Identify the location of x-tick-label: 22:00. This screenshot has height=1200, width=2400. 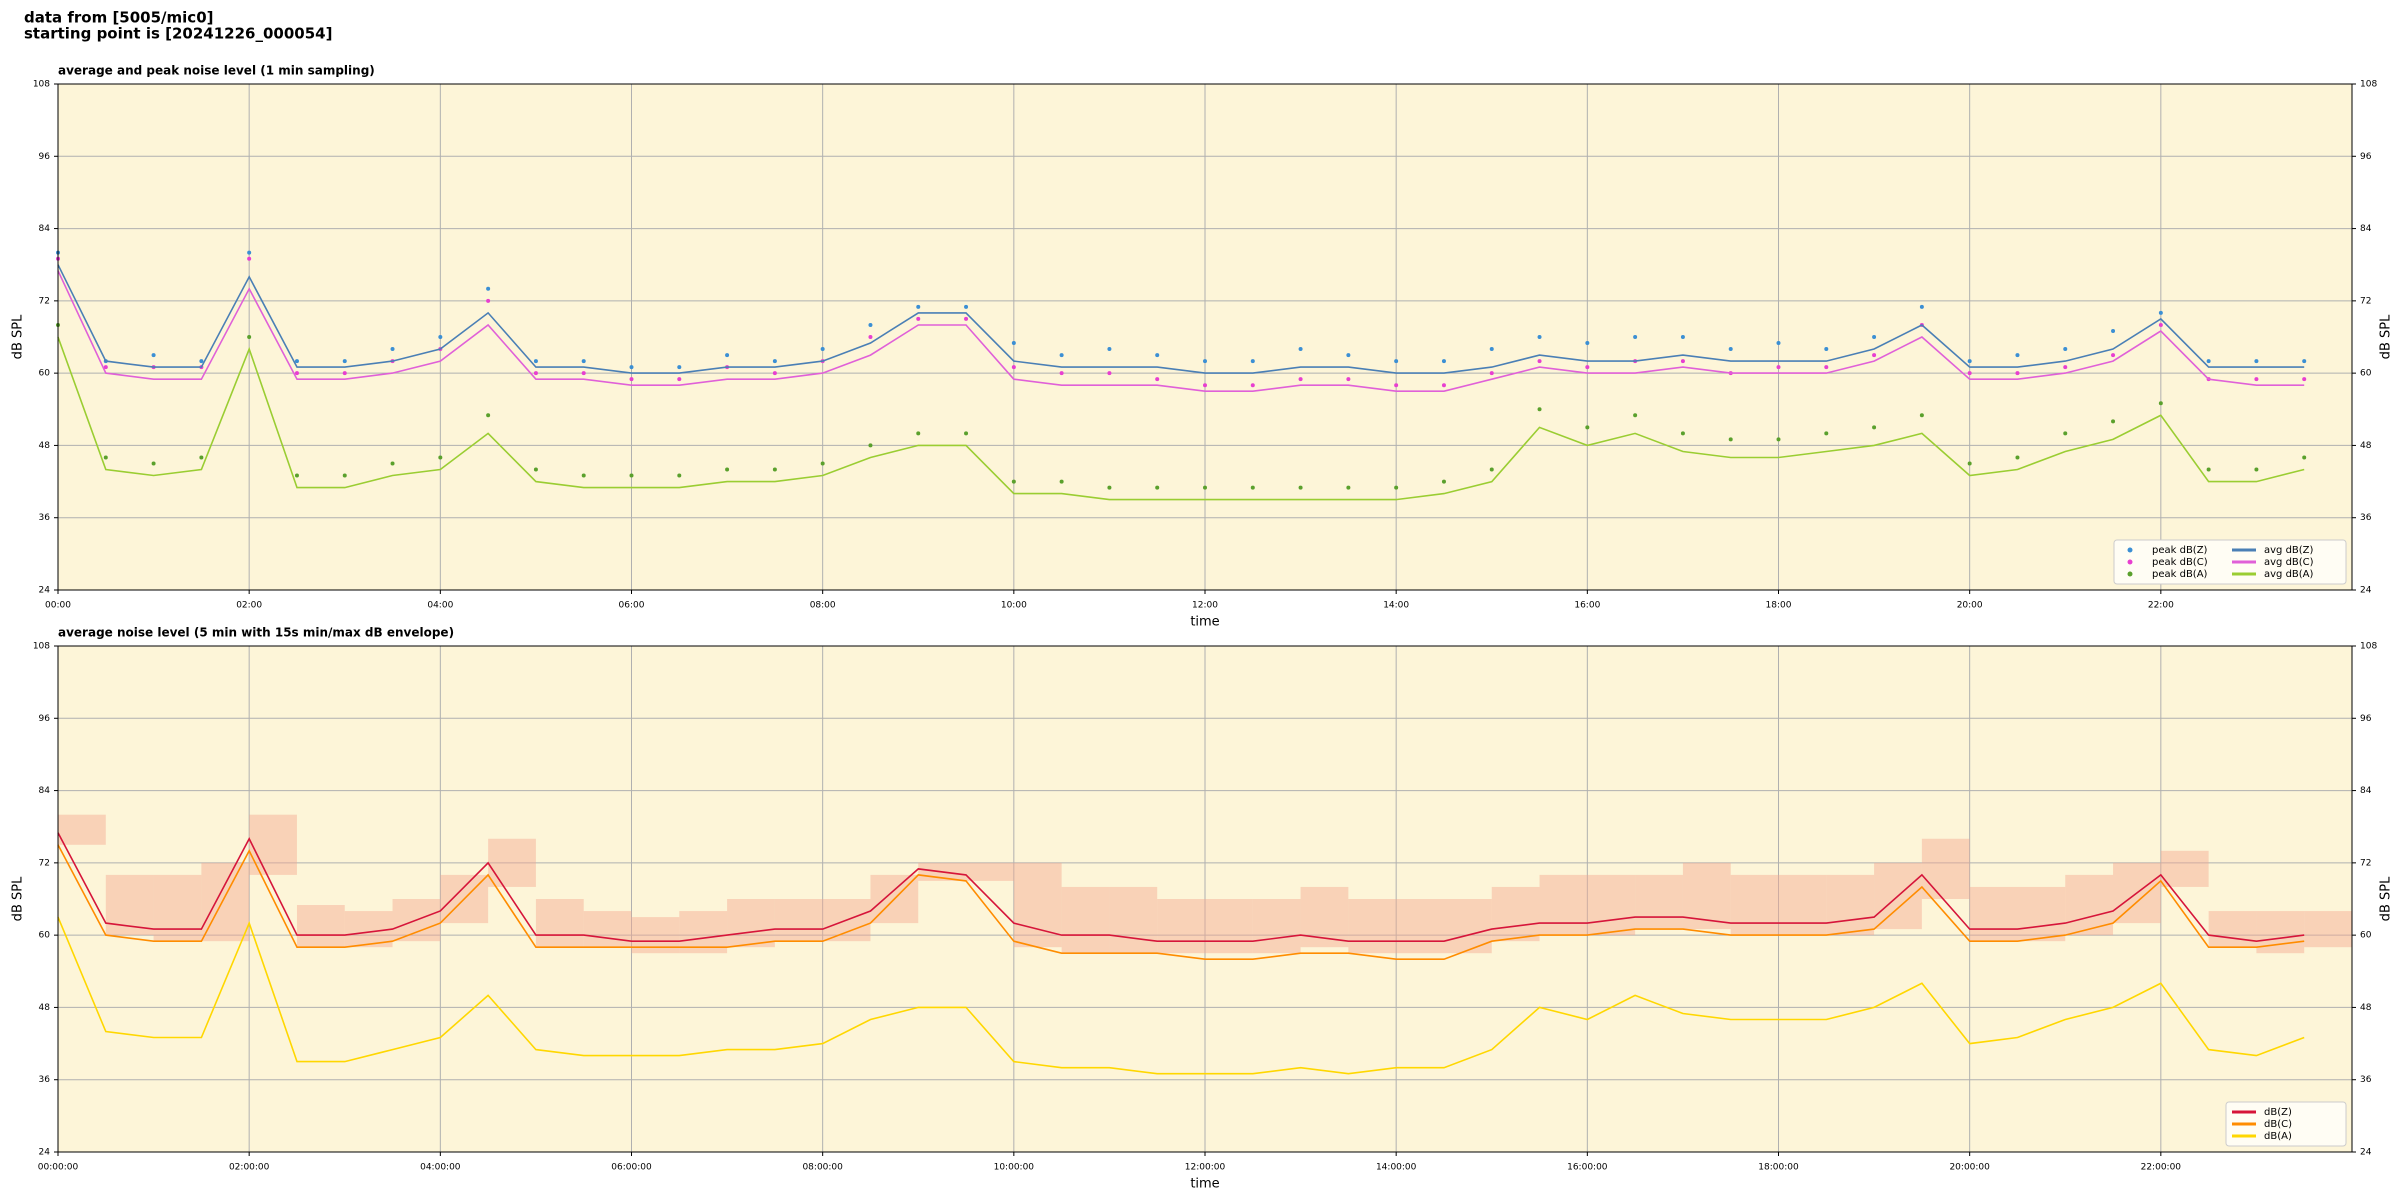
(2161, 606).